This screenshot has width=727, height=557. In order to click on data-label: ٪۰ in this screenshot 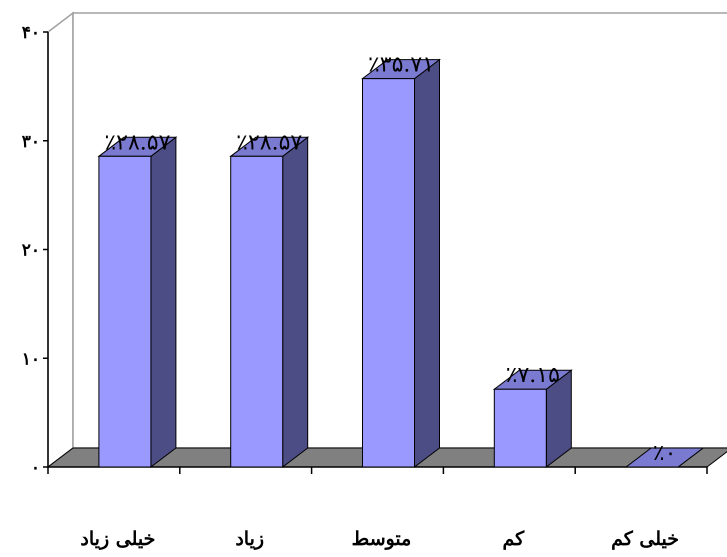, I will do `click(665, 453)`.